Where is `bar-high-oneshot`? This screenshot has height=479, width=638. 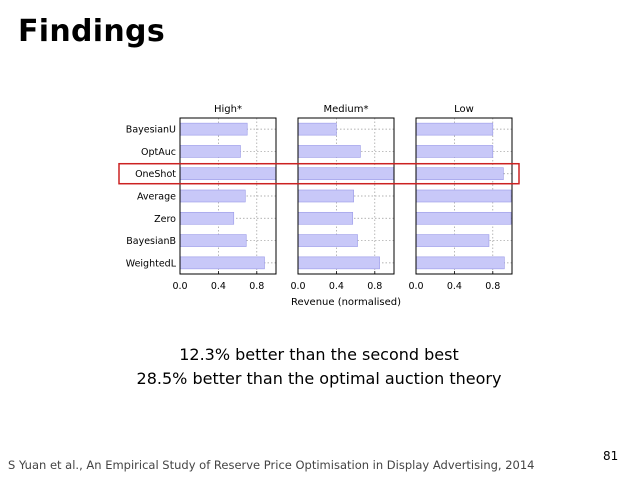
bar-high-oneshot is located at coordinates (228, 174).